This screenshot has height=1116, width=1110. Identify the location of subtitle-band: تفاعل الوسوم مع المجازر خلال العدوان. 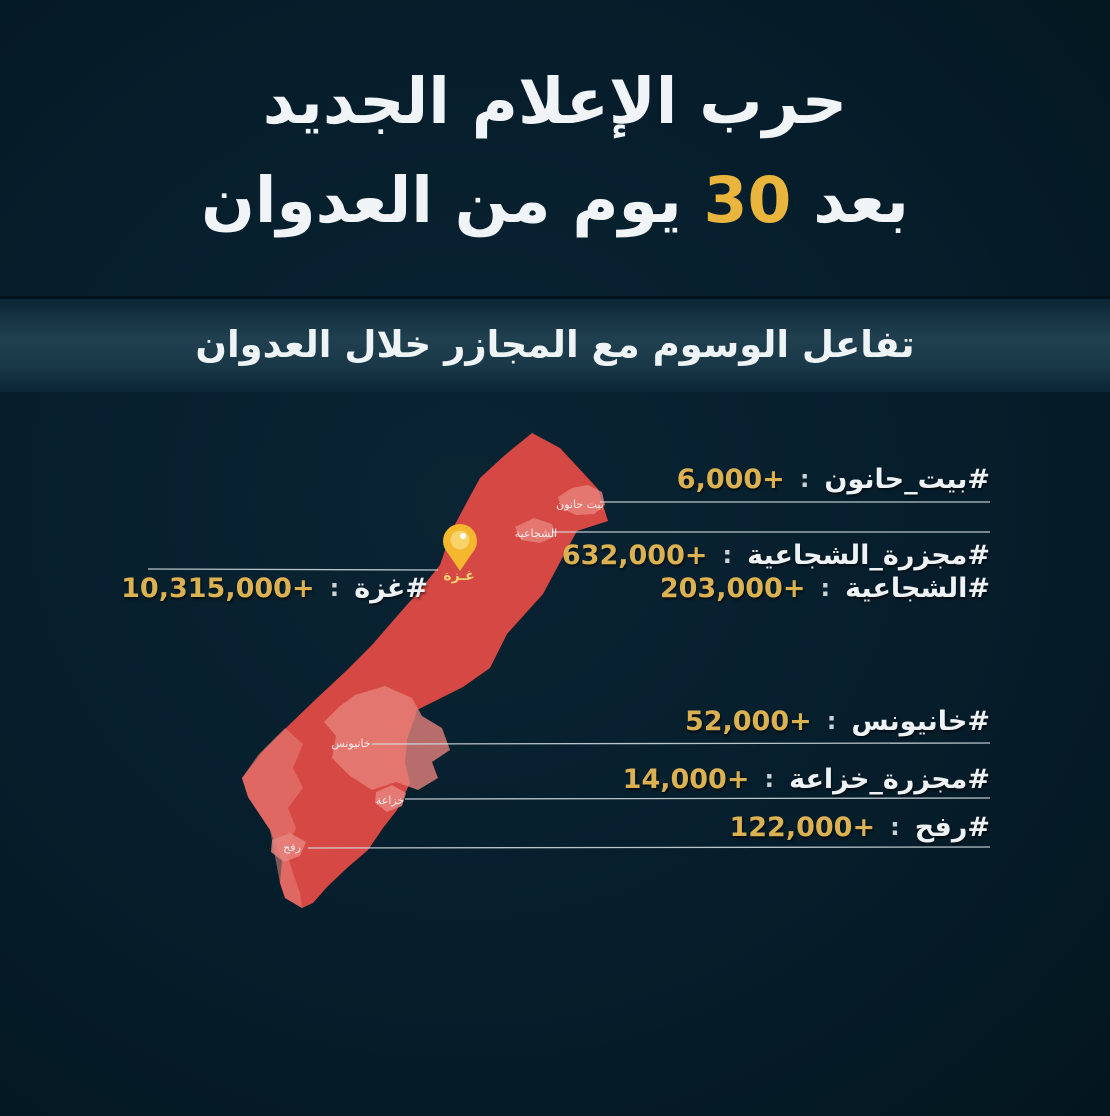
(555, 344).